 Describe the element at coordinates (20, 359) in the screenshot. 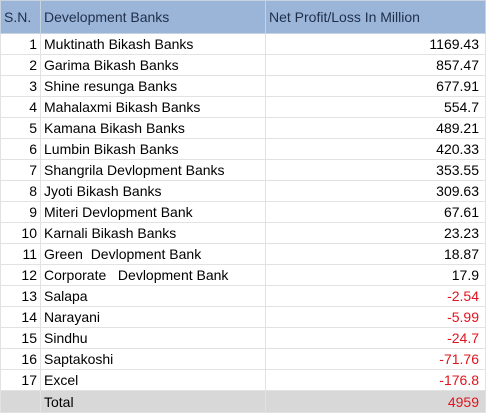

I see `sn-cell: 16` at that location.